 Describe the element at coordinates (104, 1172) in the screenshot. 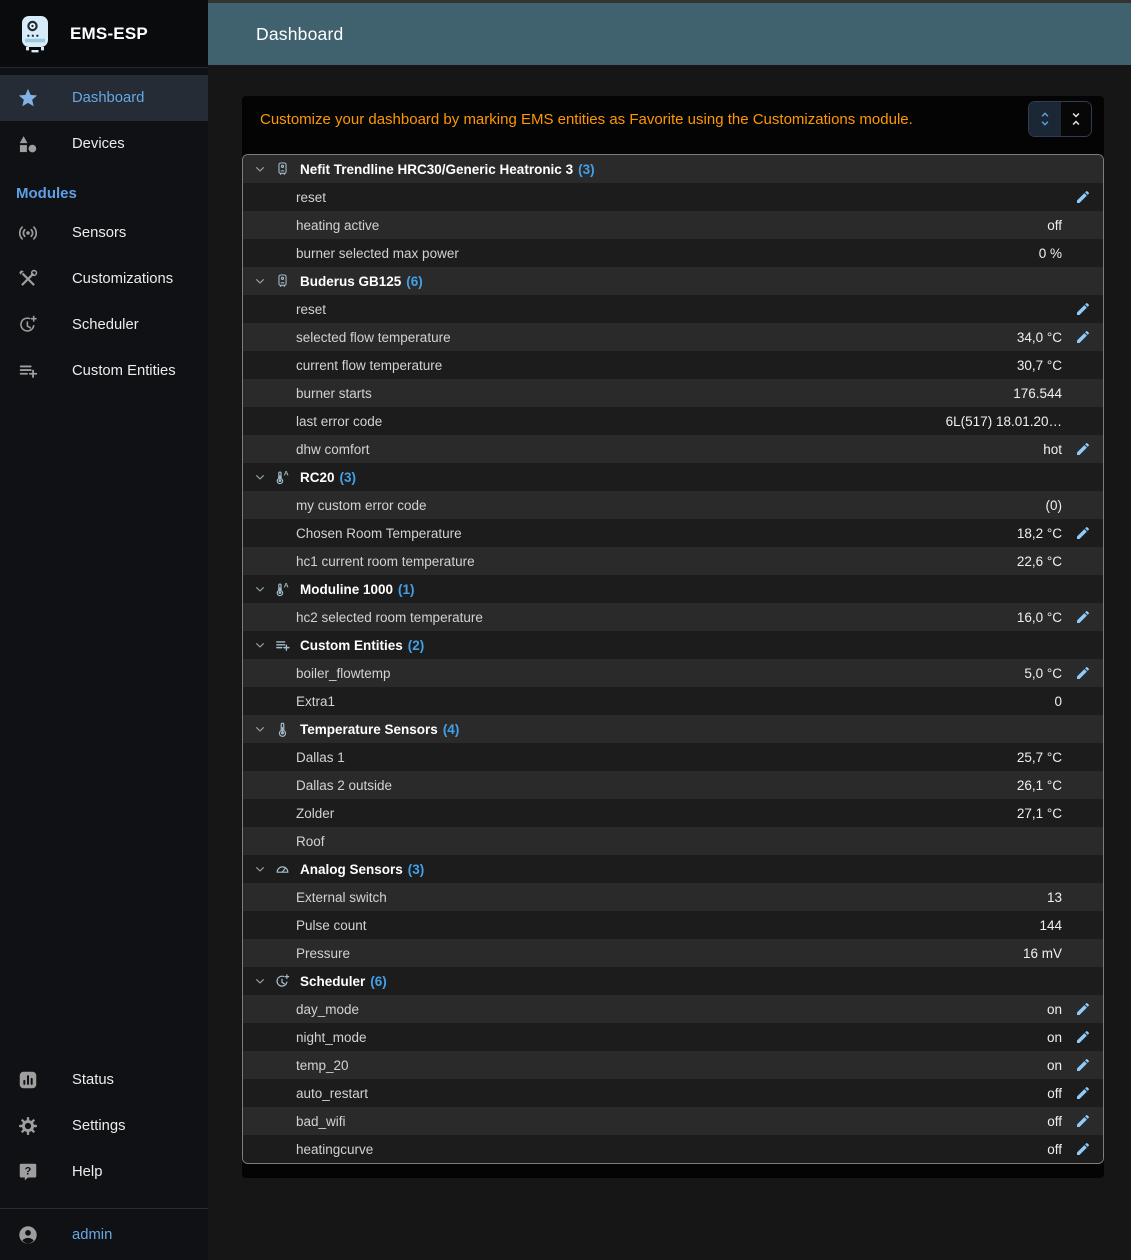

I see `sidebar-item-help: ? Help` at that location.